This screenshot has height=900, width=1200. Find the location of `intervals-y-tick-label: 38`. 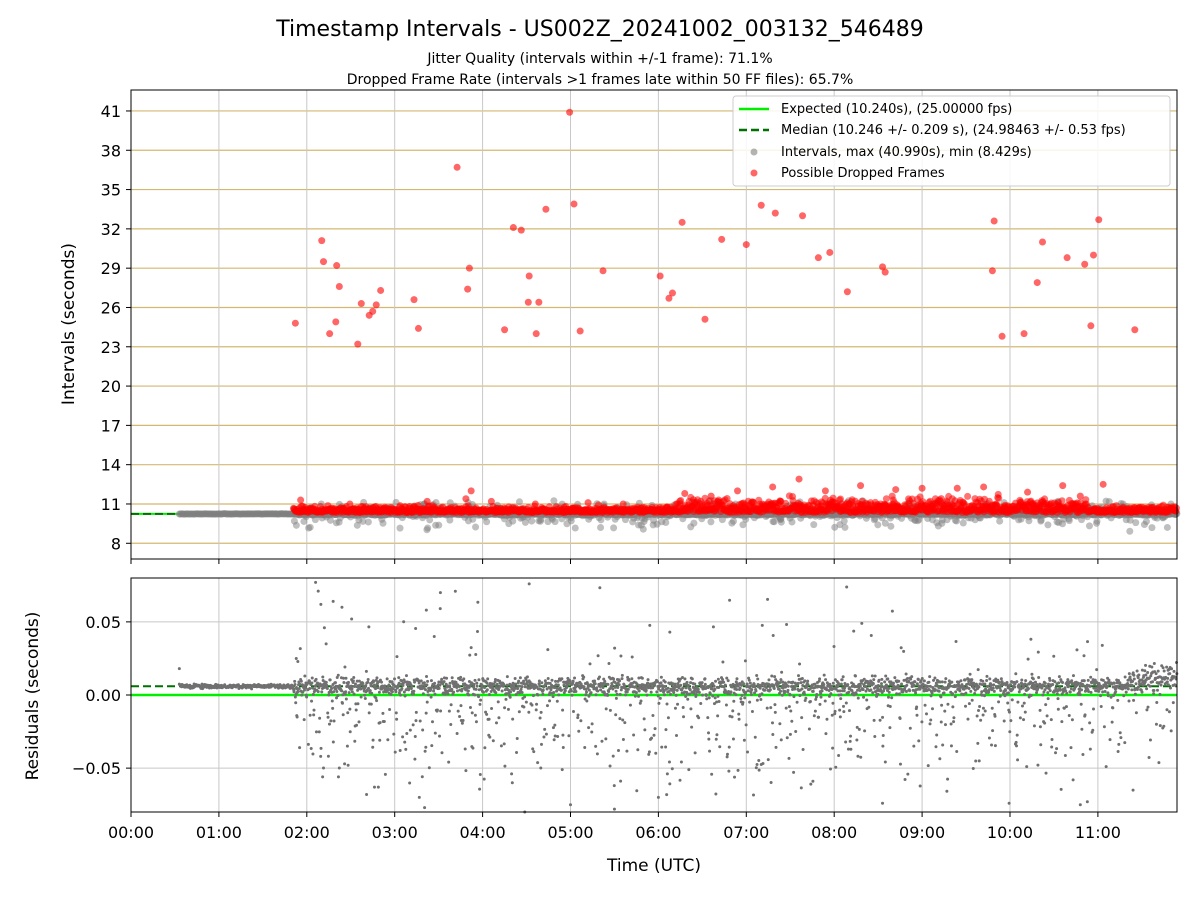

intervals-y-tick-label: 38 is located at coordinates (111, 150).